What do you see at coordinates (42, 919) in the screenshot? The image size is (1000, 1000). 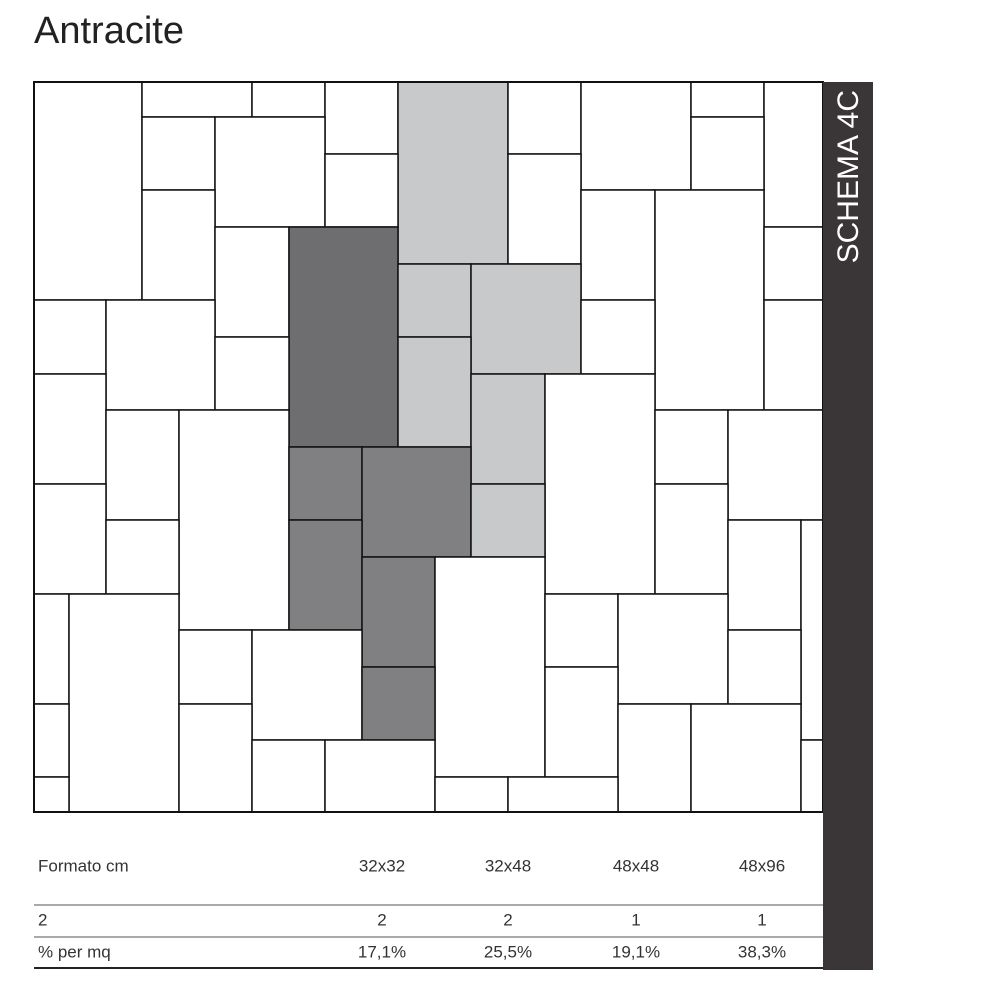 I see `row-label: 2` at bounding box center [42, 919].